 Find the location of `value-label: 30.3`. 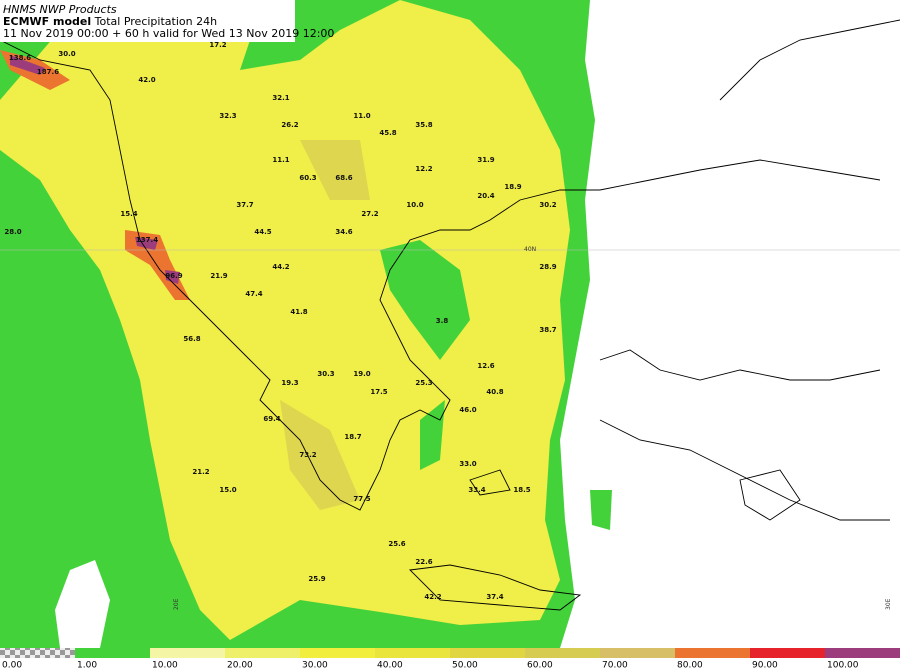

value-label: 30.3 is located at coordinates (325, 374).